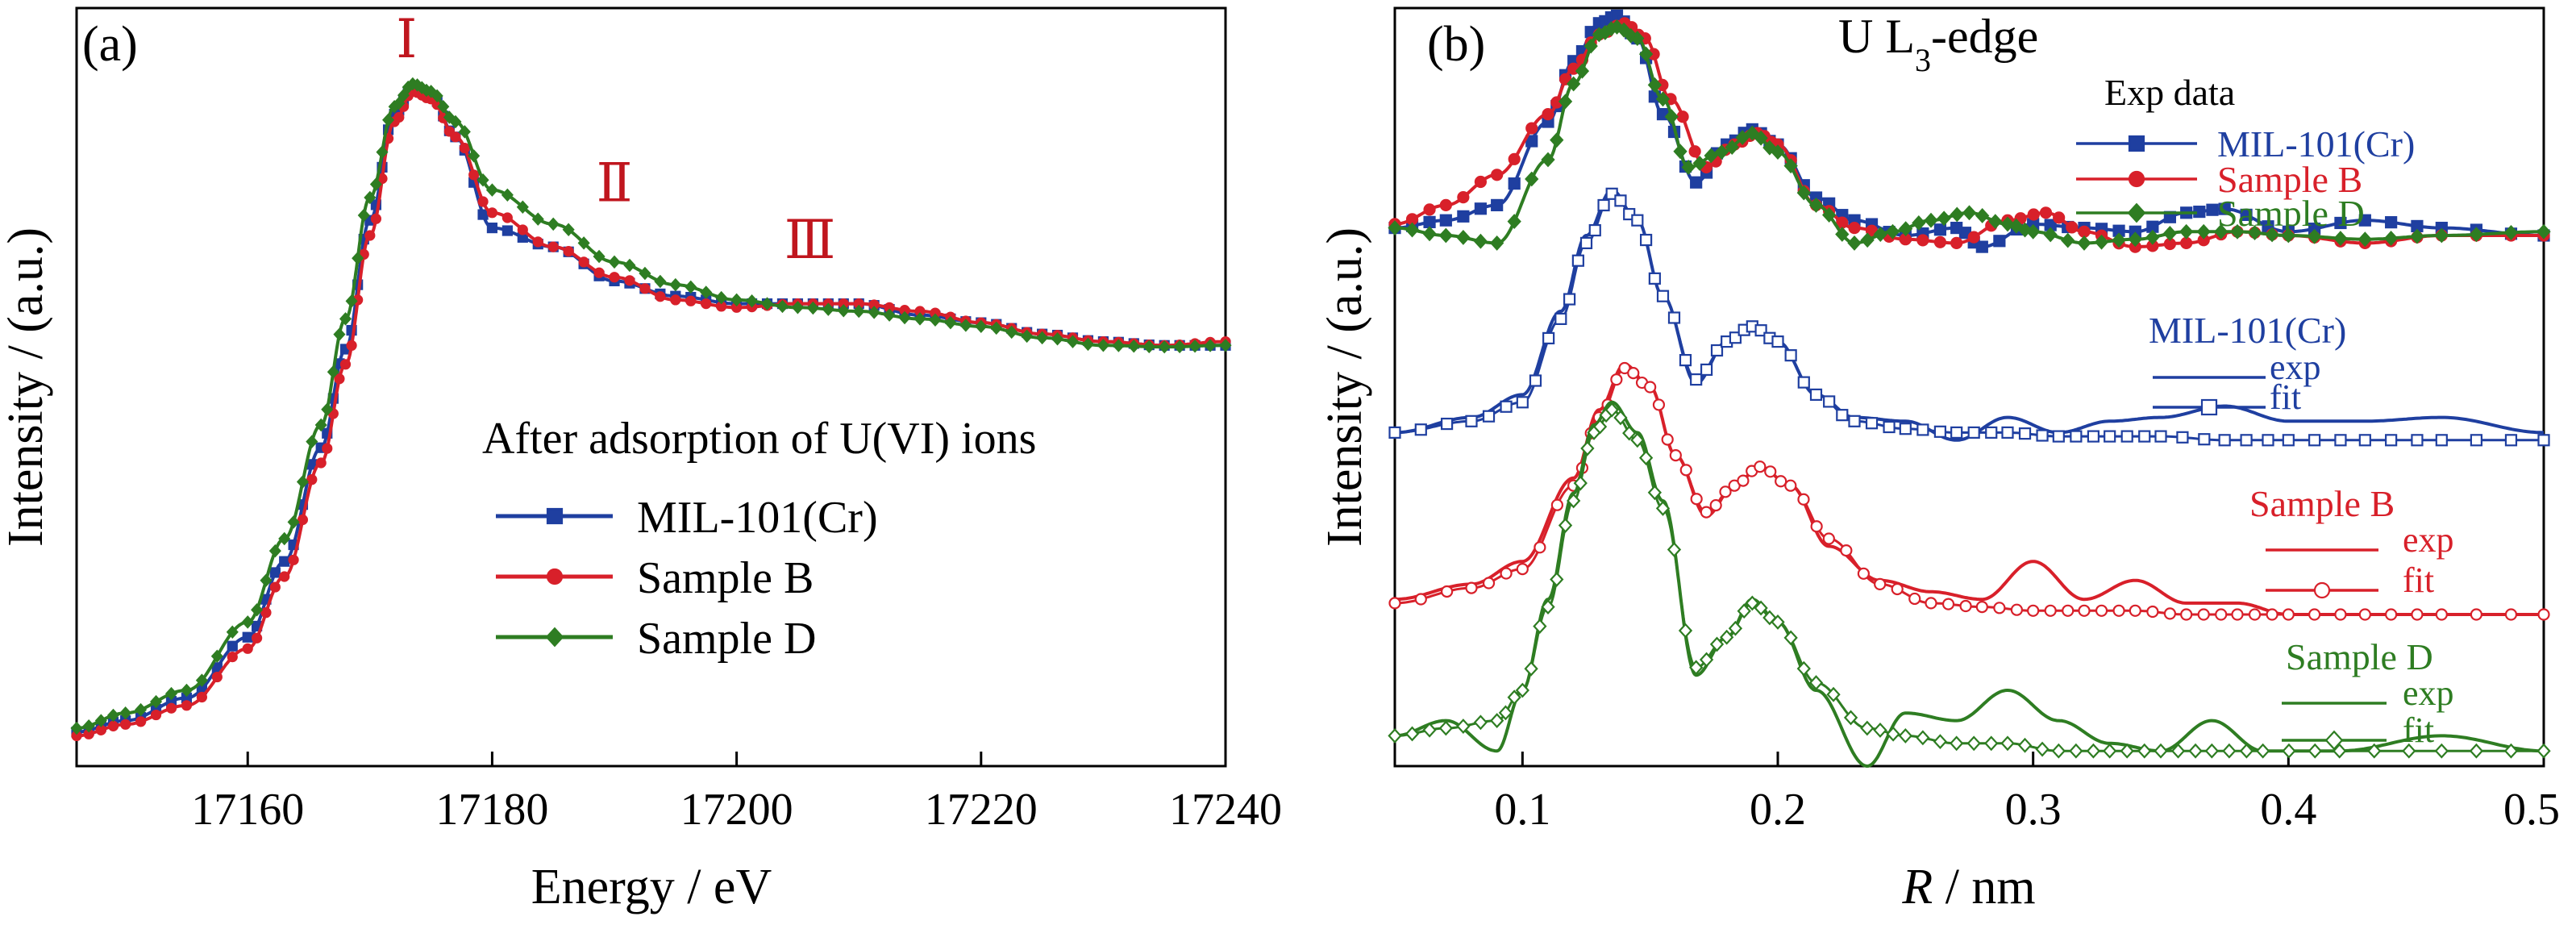  What do you see at coordinates (1778, 810) in the screenshot?
I see `panel-b-x-tick-label: 0.2` at bounding box center [1778, 810].